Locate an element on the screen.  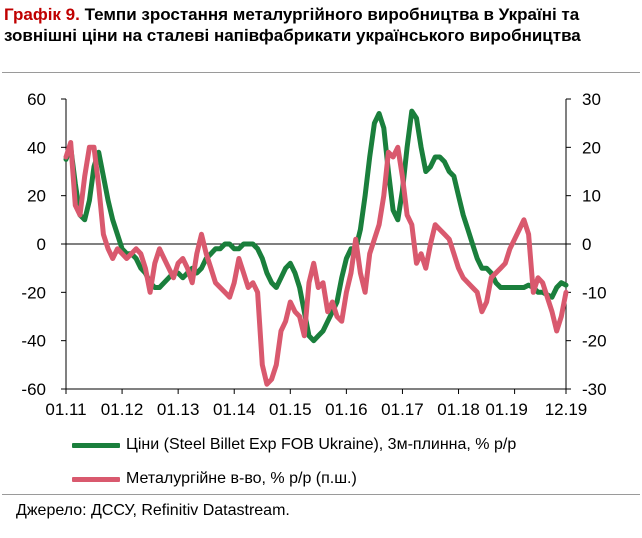
x-tick-label: 01.15 is located at coordinates (290, 409).